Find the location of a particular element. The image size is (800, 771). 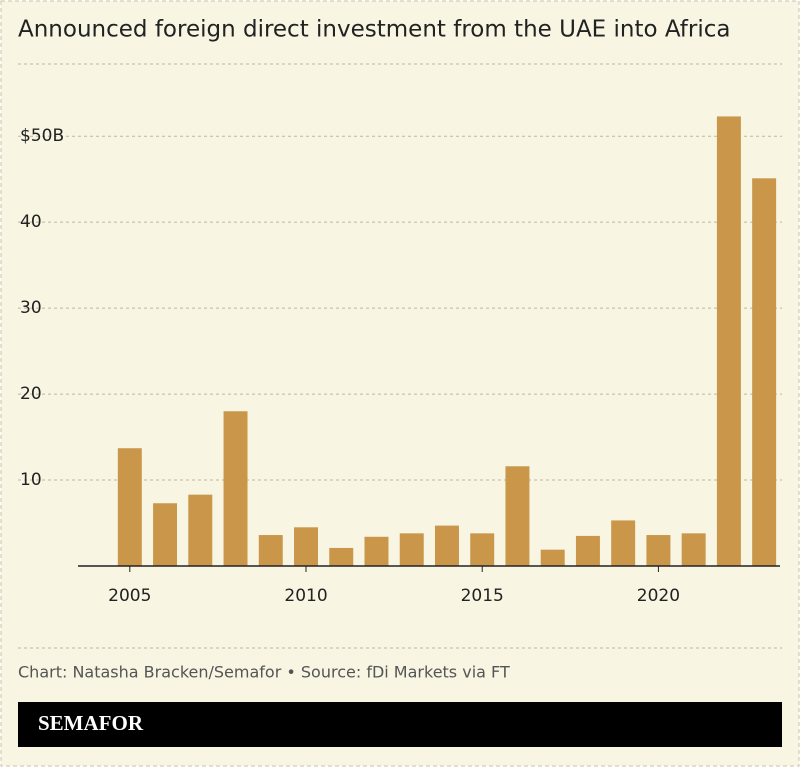

brand: SEMAFOR is located at coordinates (91, 723).